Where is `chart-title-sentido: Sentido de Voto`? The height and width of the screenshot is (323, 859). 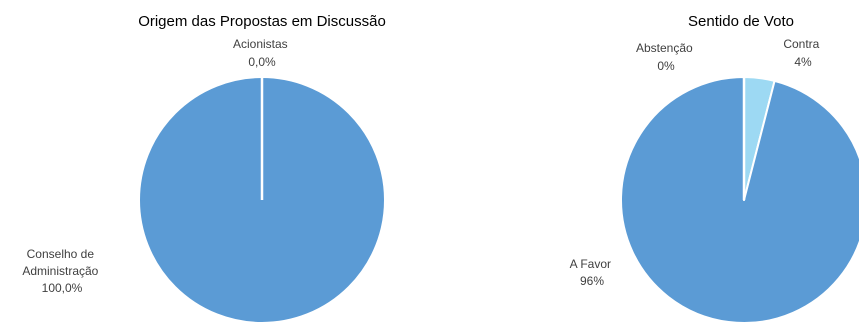 chart-title-sentido: Sentido de Voto is located at coordinates (741, 21).